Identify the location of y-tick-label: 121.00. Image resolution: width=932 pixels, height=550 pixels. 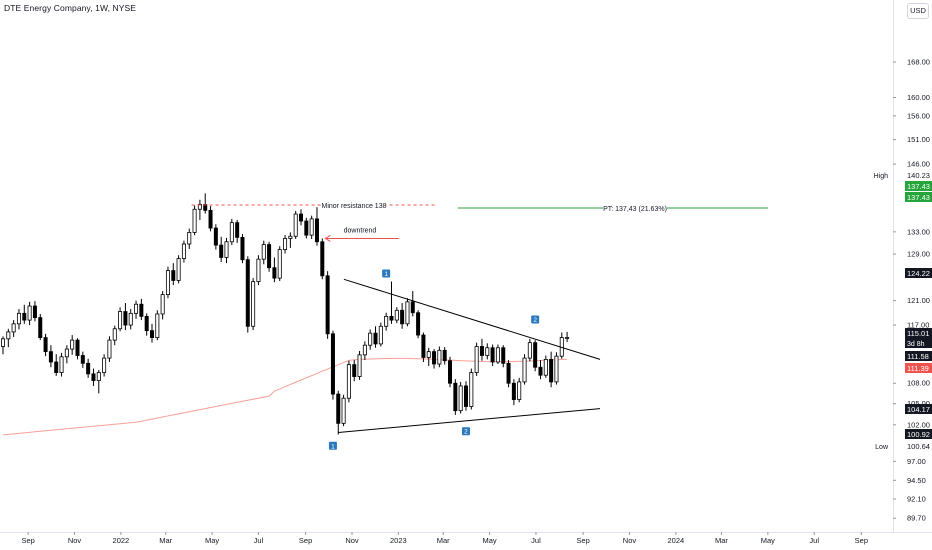
(918, 300).